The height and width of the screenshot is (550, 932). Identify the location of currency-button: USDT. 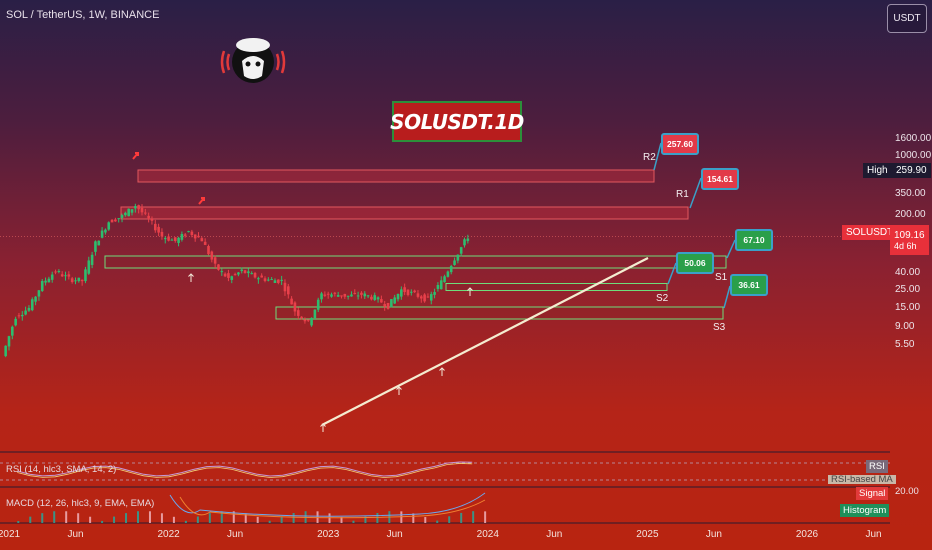
(907, 18).